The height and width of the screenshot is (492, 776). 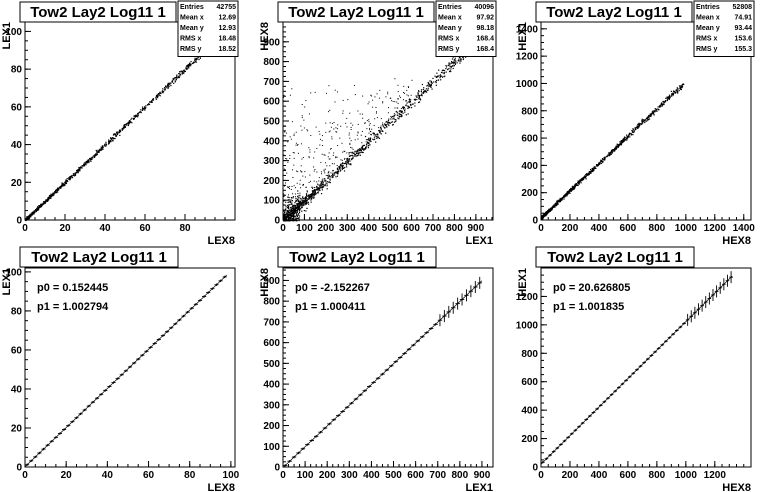 I want to click on x-tick-label: 20, so click(x=65, y=228).